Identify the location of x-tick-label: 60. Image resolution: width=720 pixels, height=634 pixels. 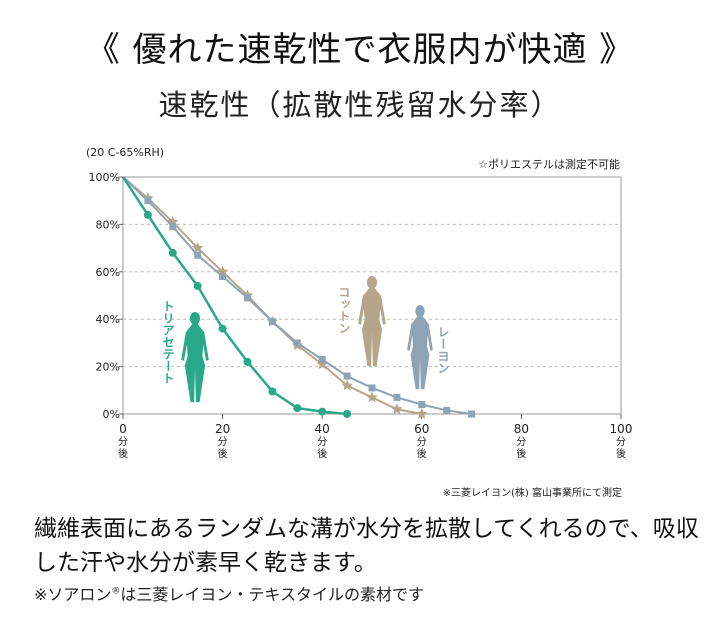
(421, 429).